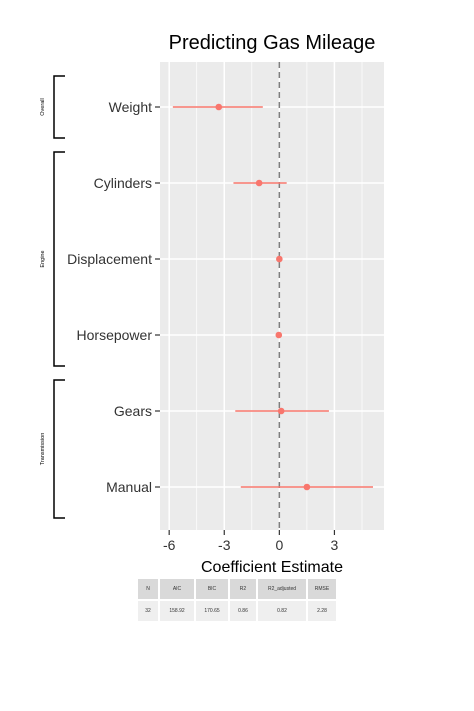  I want to click on x-tick-label: 3, so click(335, 545).